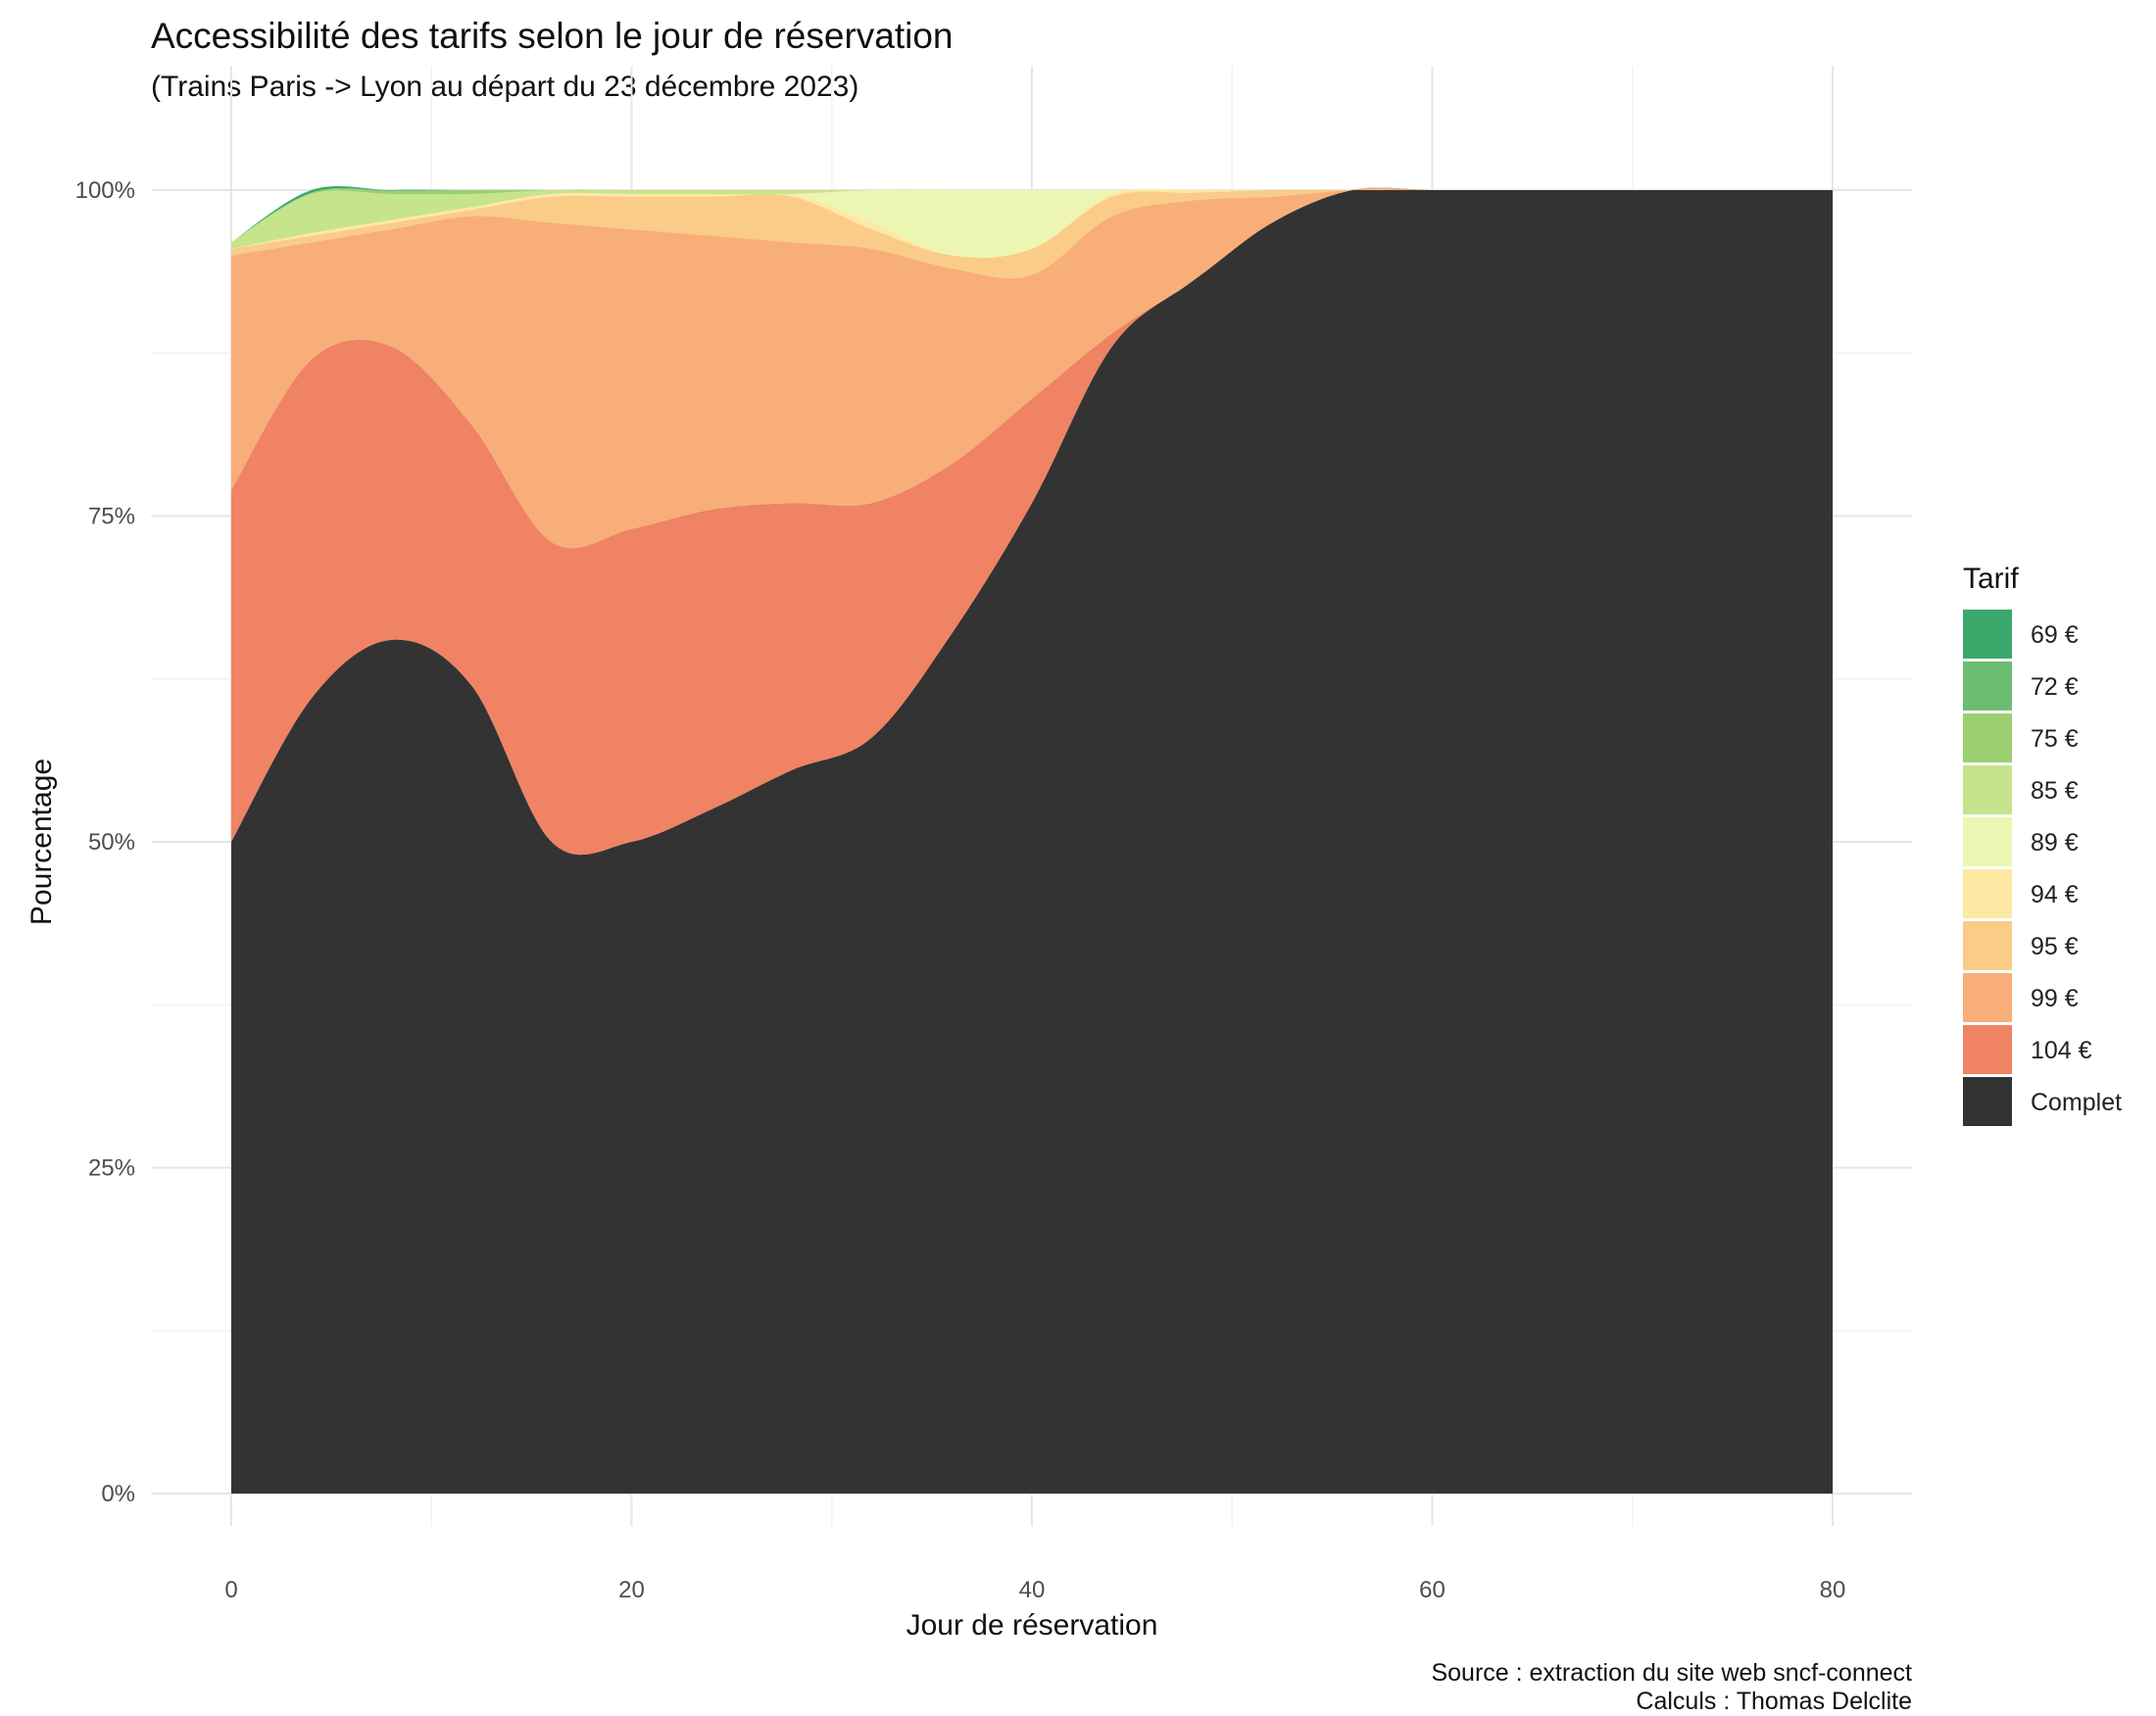  What do you see at coordinates (2055, 739) in the screenshot?
I see `legend-label: 75 €` at bounding box center [2055, 739].